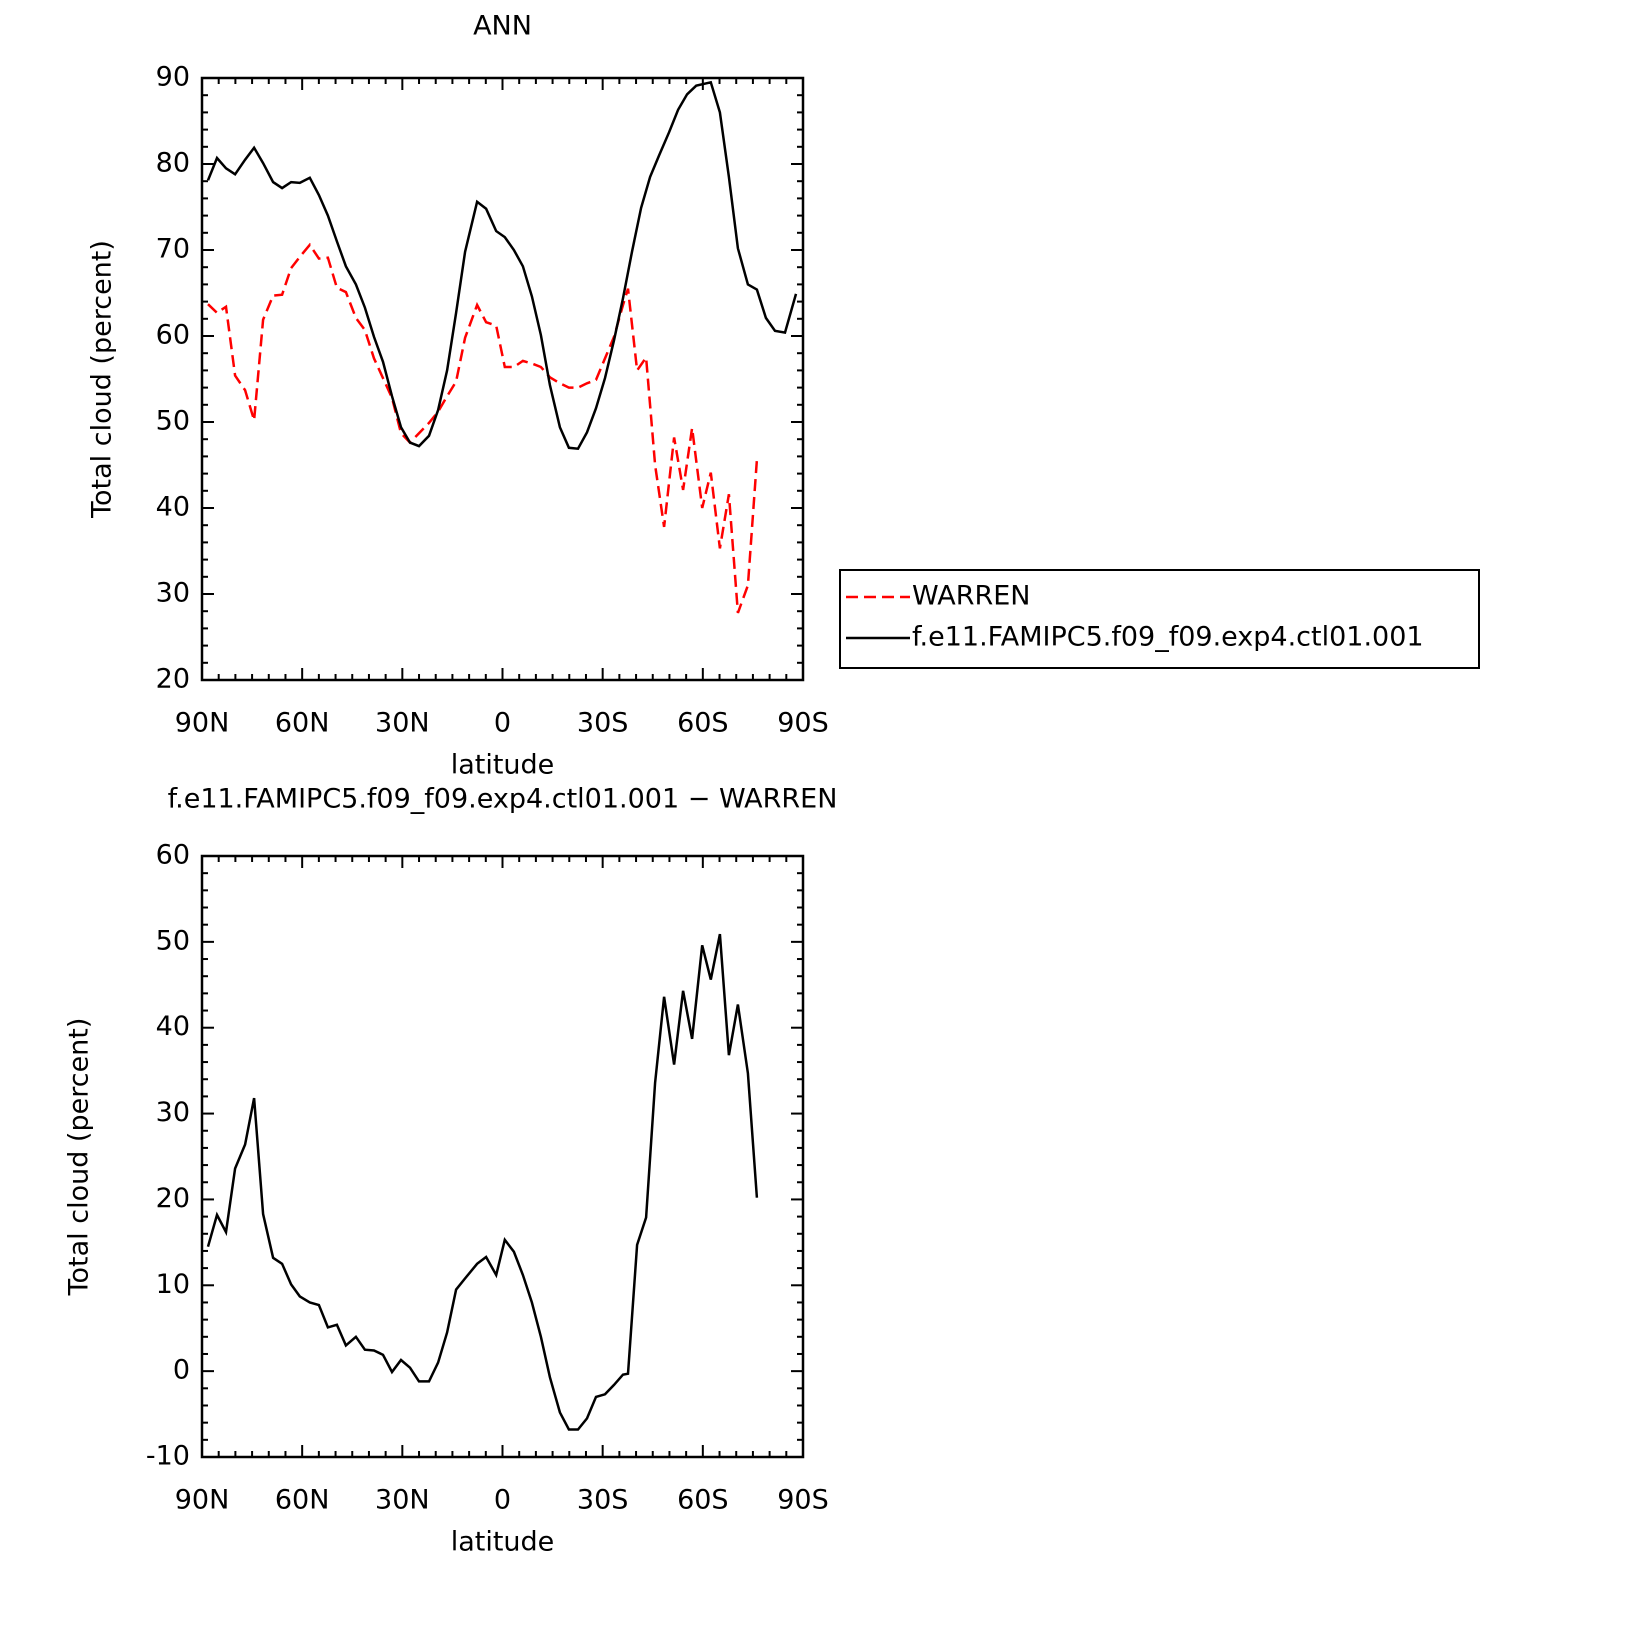  Describe the element at coordinates (168, 1456) in the screenshot. I see `y-tick-label: -10` at that location.